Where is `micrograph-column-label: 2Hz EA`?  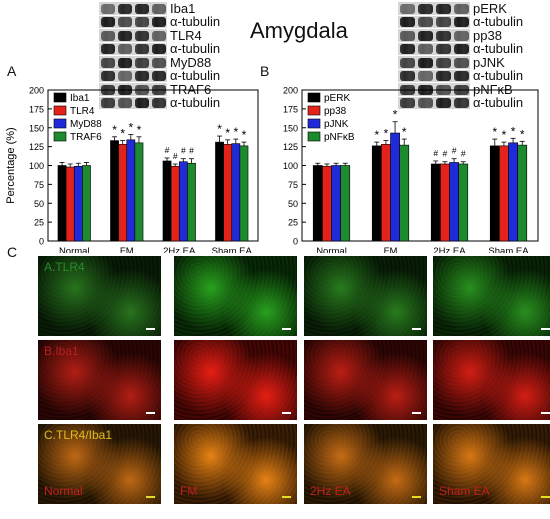 micrograph-column-label: 2Hz EA is located at coordinates (330, 491).